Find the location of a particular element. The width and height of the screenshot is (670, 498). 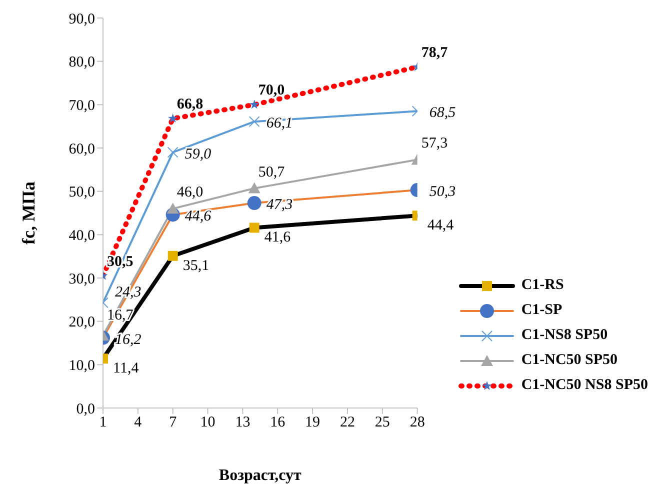

x-tick-label: 25 is located at coordinates (382, 422).